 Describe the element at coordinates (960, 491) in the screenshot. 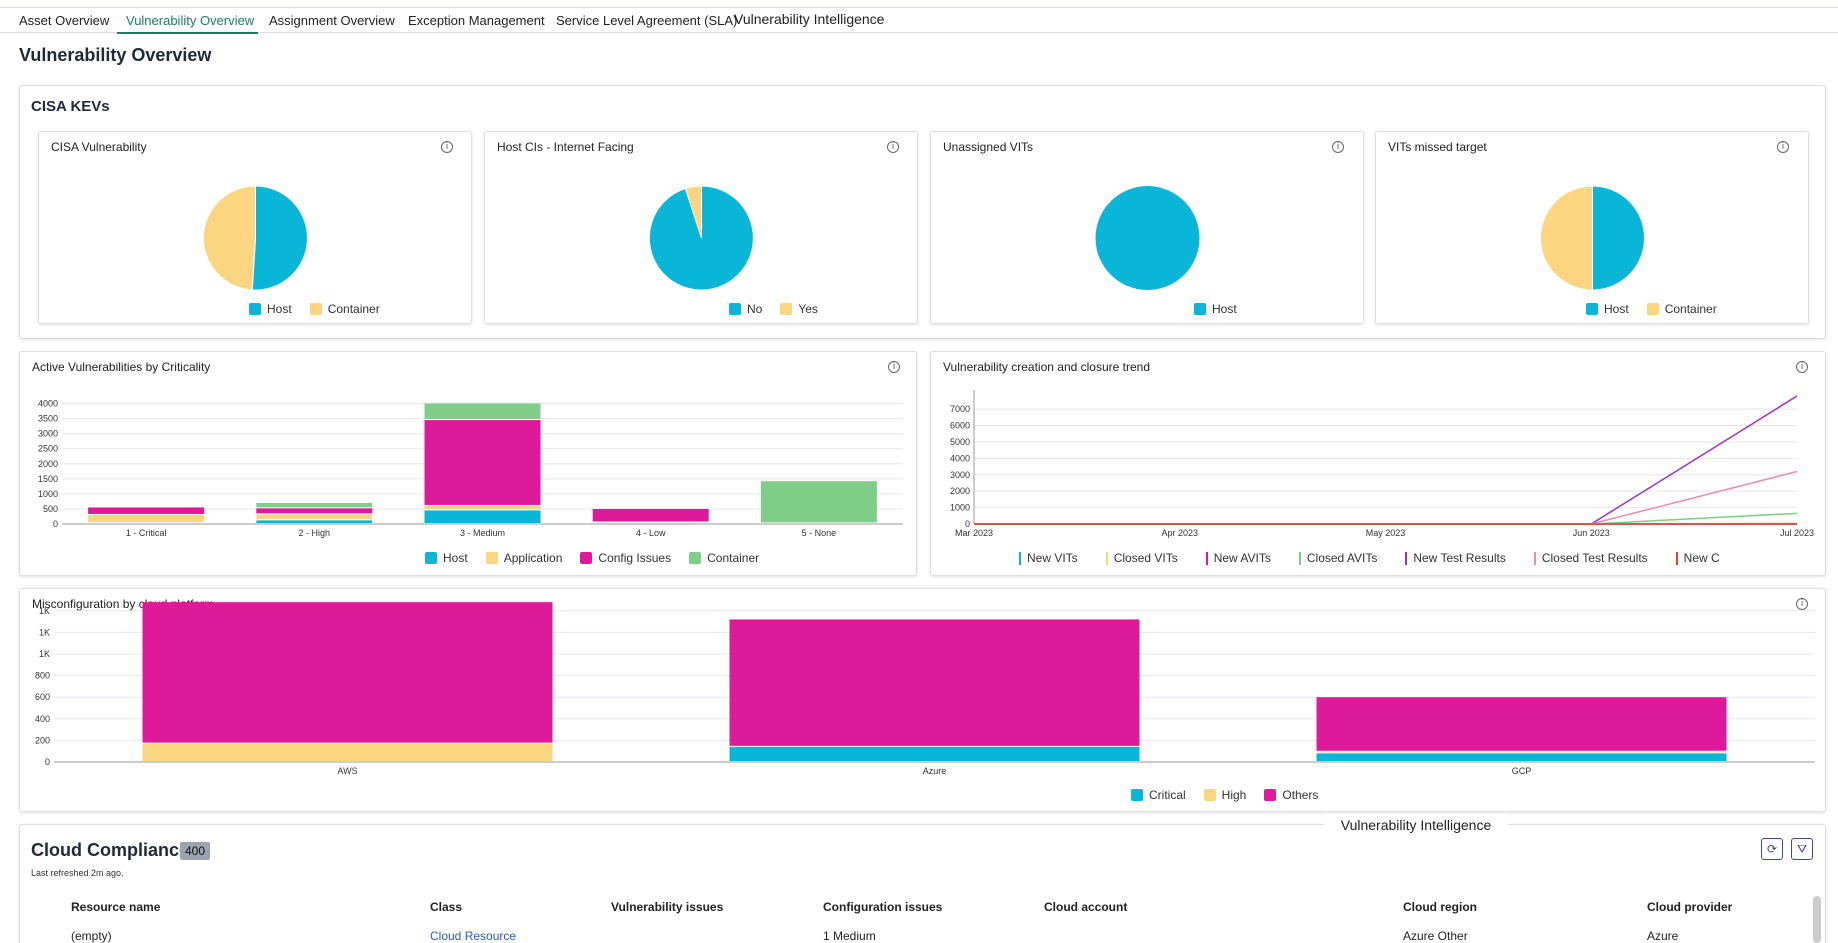

I see `y-tick-label: 2000` at that location.